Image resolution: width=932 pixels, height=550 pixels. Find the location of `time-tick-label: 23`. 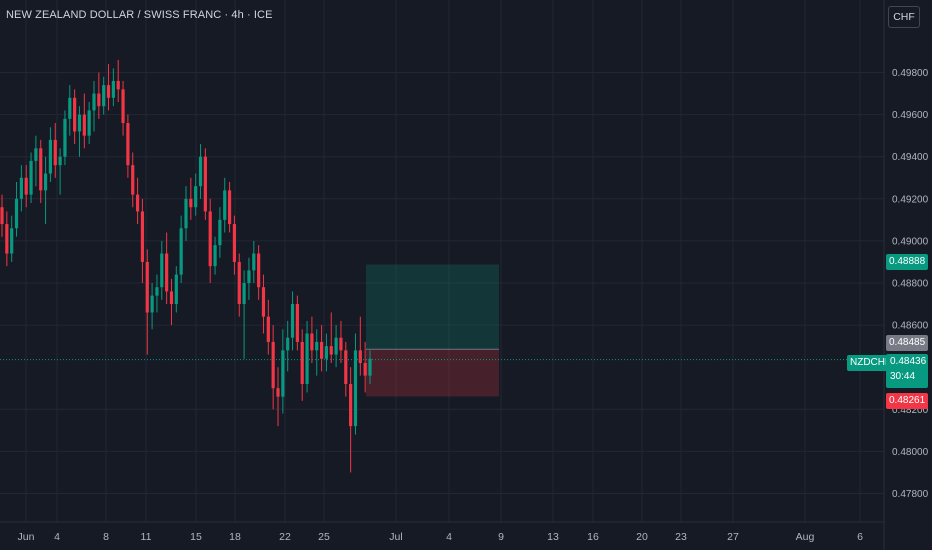

time-tick-label: 23 is located at coordinates (681, 537).